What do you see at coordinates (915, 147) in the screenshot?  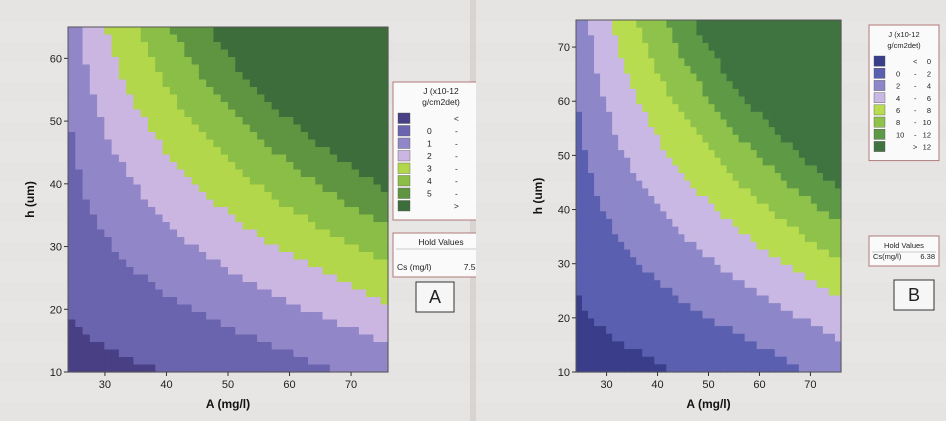 I see `legend-range-sep: >` at bounding box center [915, 147].